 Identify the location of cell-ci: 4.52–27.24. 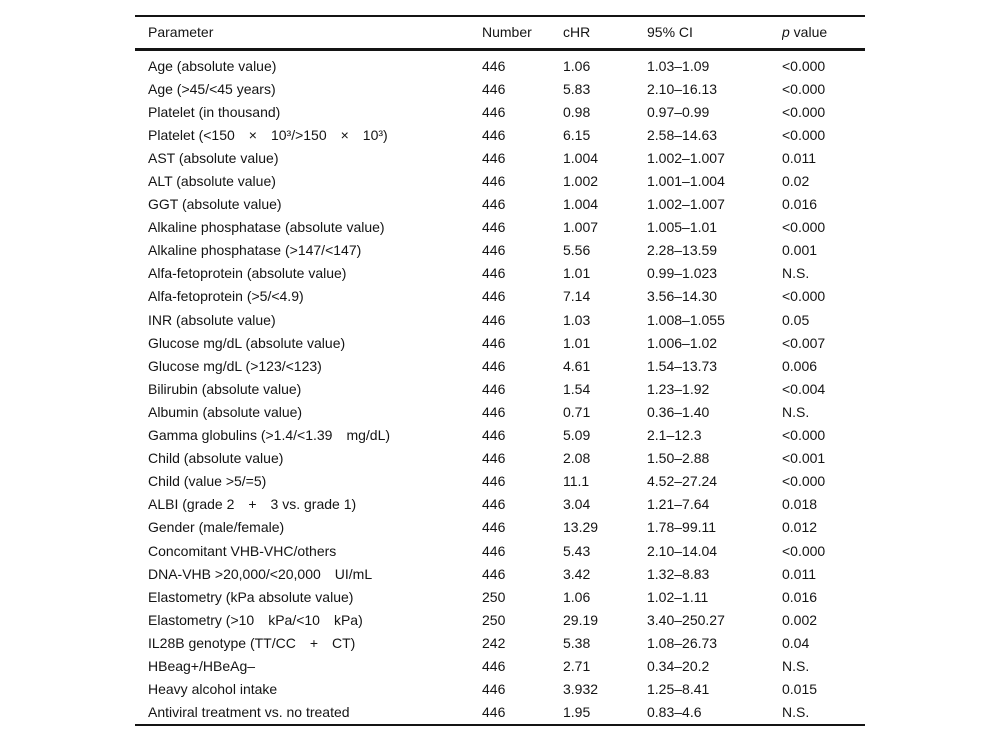
(682, 481).